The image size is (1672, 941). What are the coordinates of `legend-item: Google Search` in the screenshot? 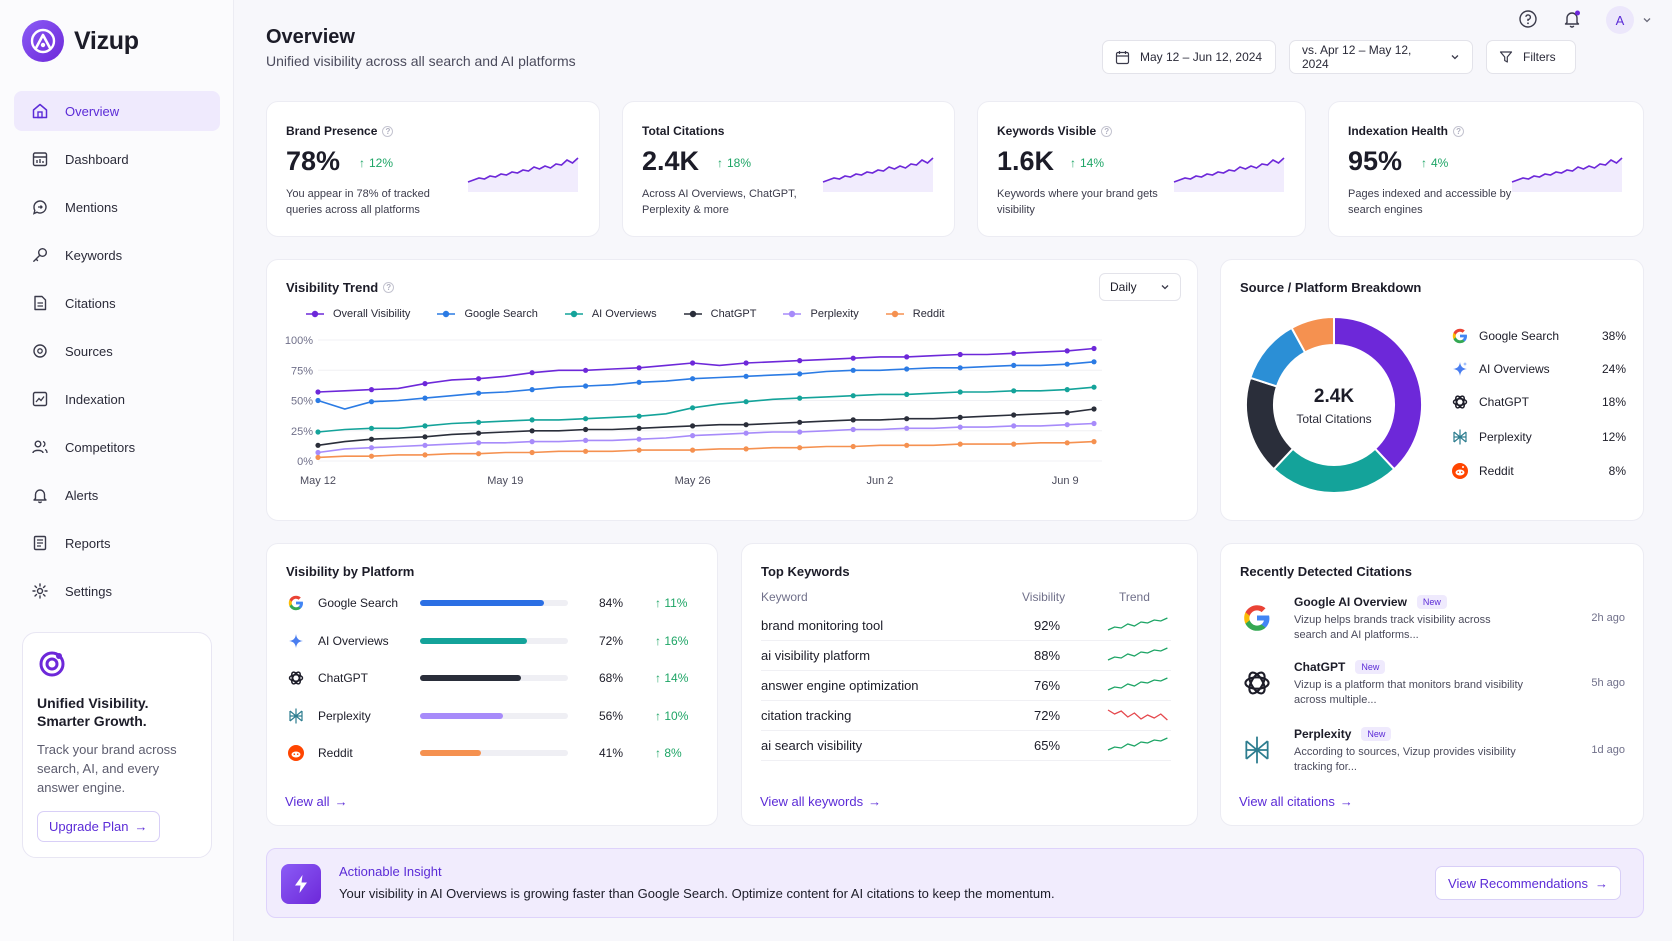 It's located at (487, 314).